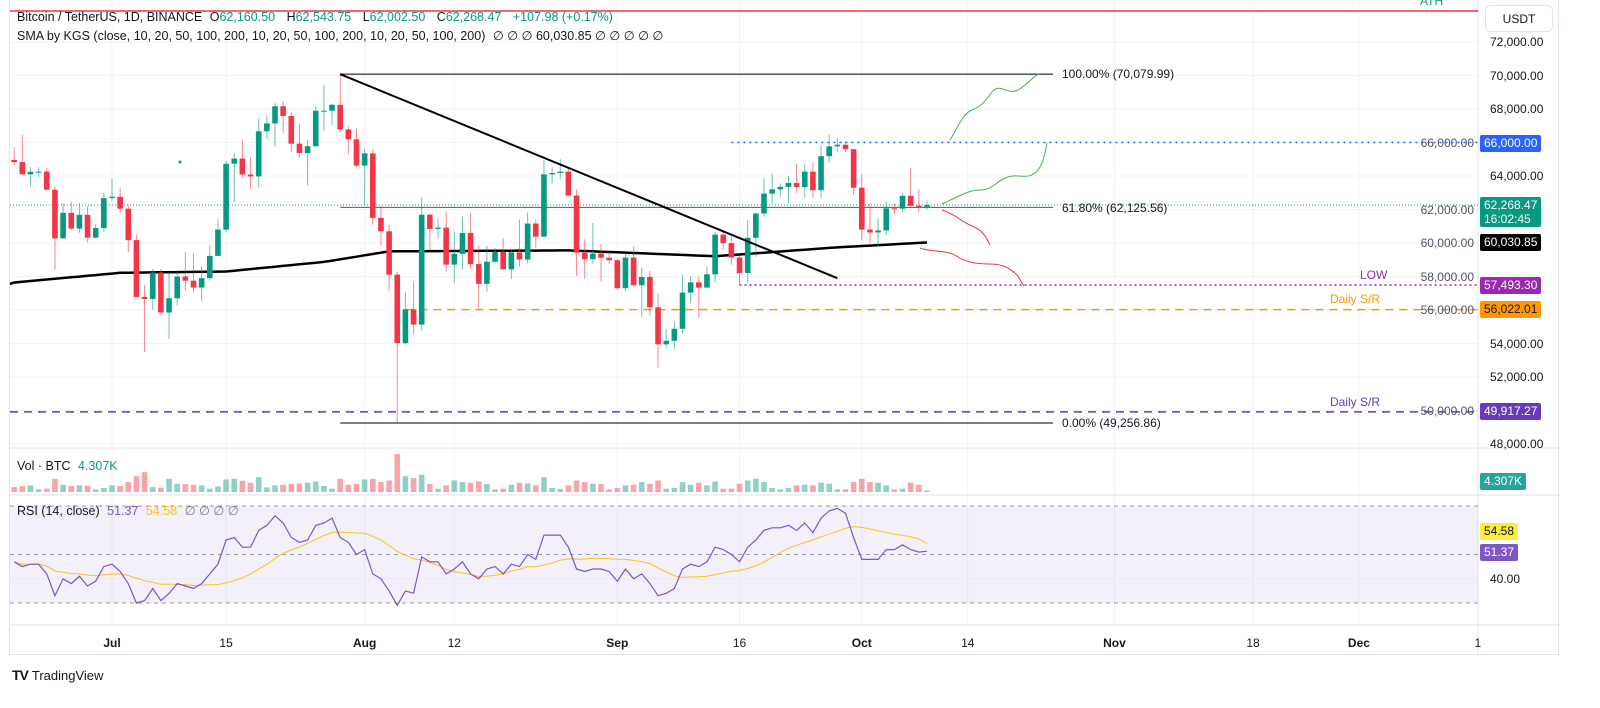 The width and height of the screenshot is (1600, 708). What do you see at coordinates (441, 17) in the screenshot?
I see `close-label: C` at bounding box center [441, 17].